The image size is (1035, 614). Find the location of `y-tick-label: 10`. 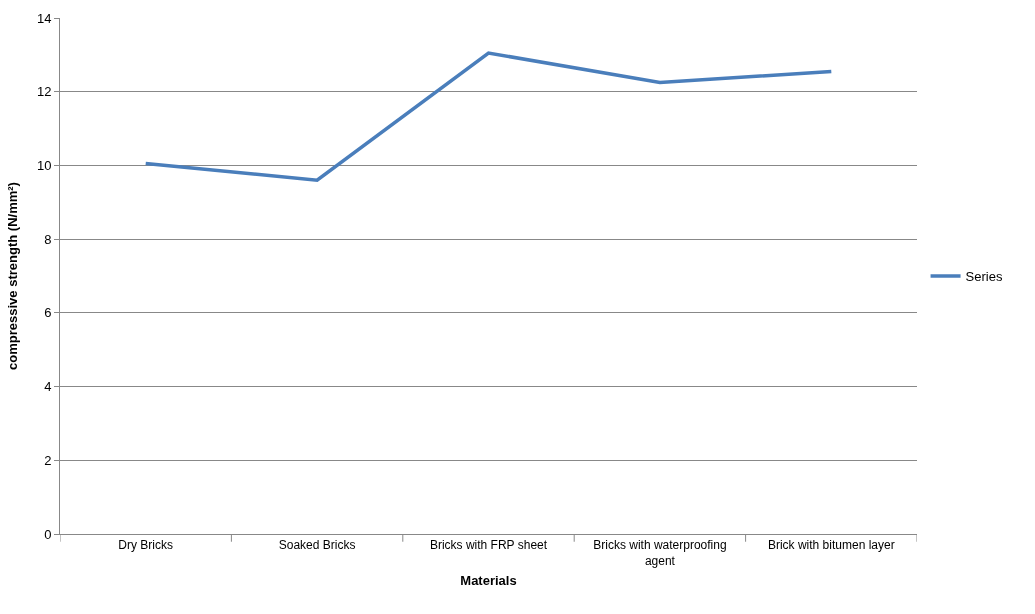

y-tick-label: 10 is located at coordinates (44, 165).